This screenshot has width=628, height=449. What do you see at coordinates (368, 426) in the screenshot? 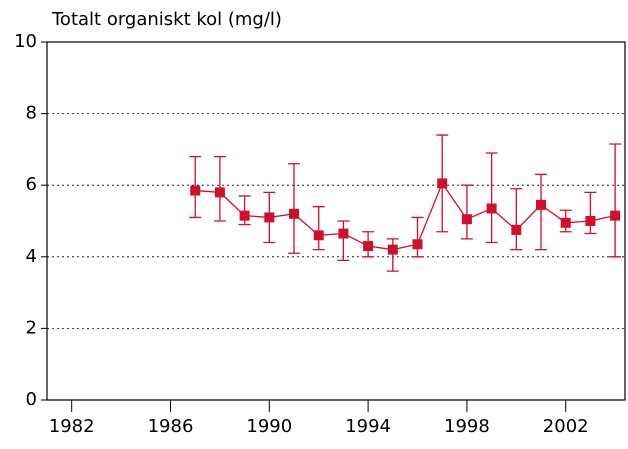
I see `x-tick-label: 1994` at bounding box center [368, 426].